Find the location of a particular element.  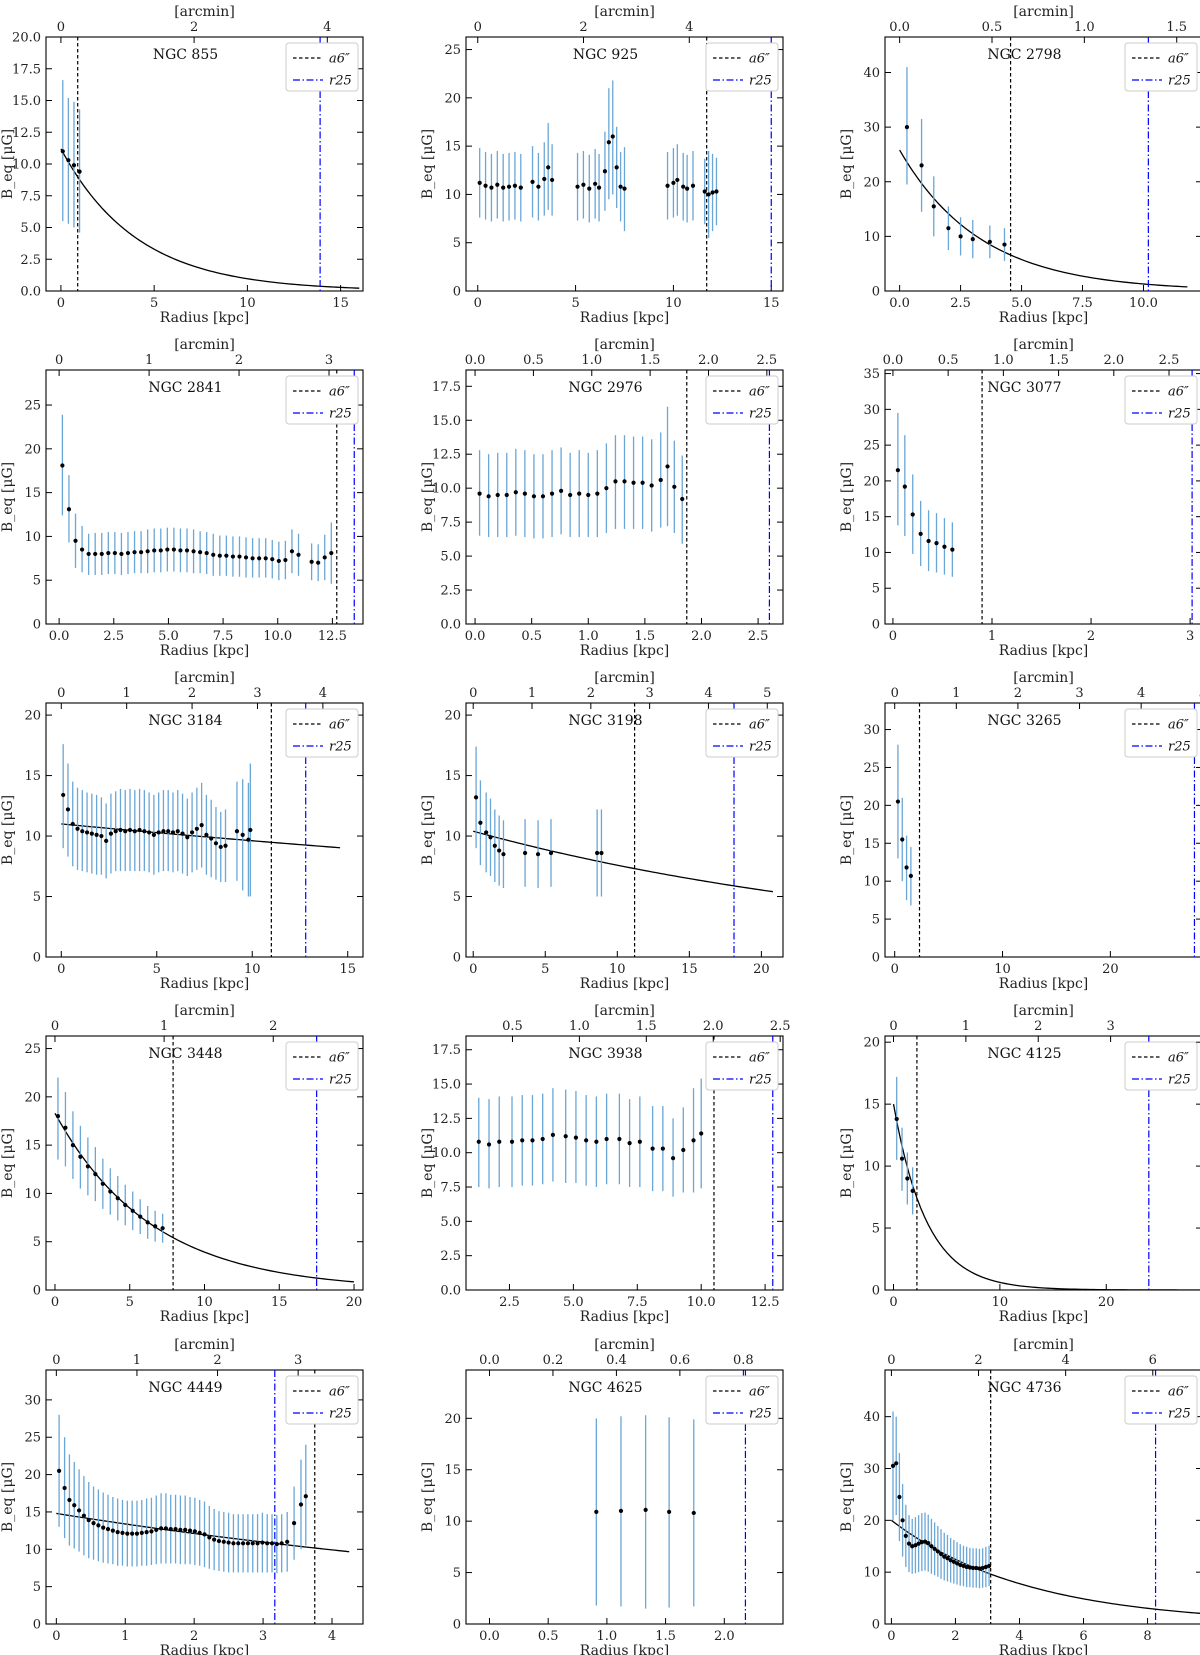

chart-6-xtick-label: 0 is located at coordinates (893, 636).